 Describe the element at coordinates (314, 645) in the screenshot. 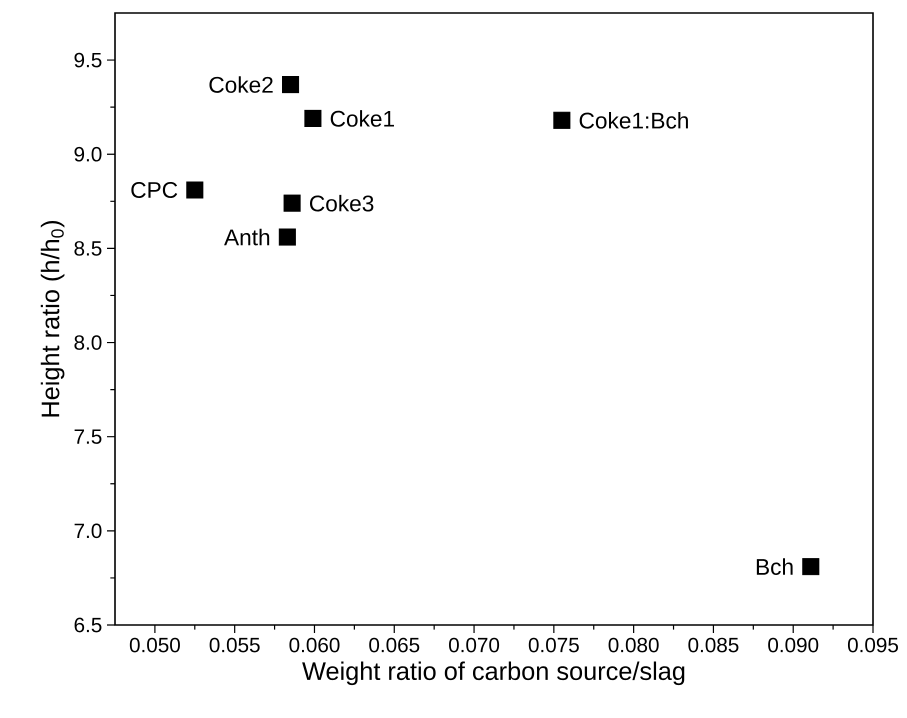

I see `x-tick-label: 0.060` at that location.